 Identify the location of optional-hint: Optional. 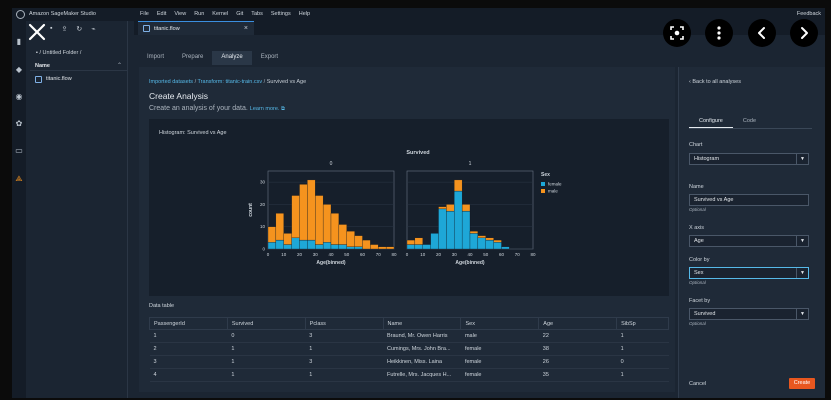
(697, 282).